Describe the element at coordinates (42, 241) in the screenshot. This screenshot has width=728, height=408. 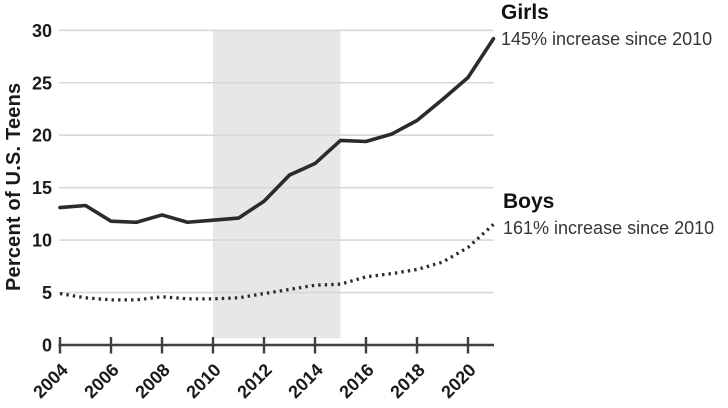
I see `y-tick-label-10: 10` at that location.